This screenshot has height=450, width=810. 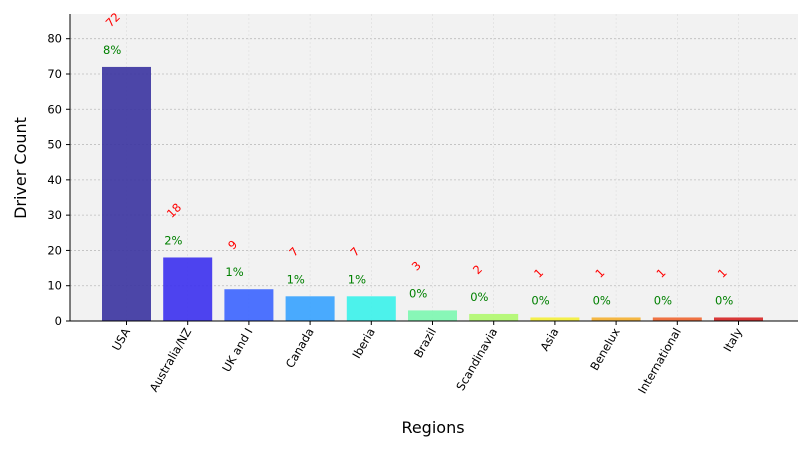 What do you see at coordinates (605, 349) in the screenshot?
I see `x-tick-label: Benelux` at bounding box center [605, 349].